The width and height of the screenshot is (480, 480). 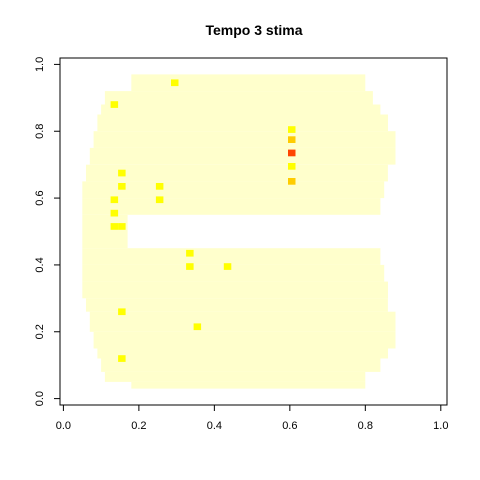 I want to click on x-axis: 0.0 0.2 0.4 0.6 0.8 1.0, so click(x=252, y=418).